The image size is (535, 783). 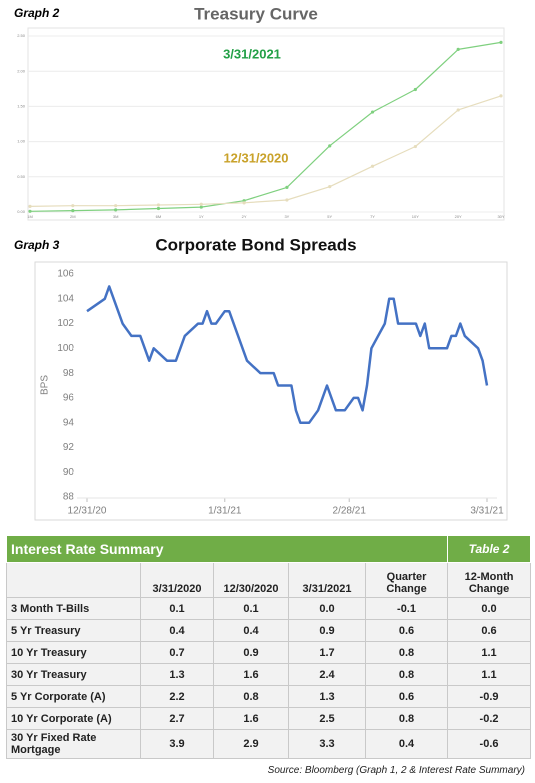 I want to click on row-label: 3 Month T-Bills, so click(x=73, y=608).